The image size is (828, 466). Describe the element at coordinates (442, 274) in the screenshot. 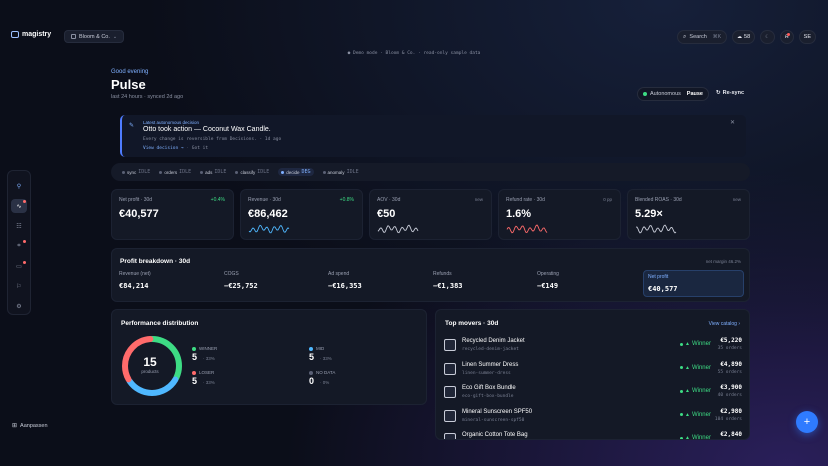

I see `breakdown-label: Refunds` at that location.